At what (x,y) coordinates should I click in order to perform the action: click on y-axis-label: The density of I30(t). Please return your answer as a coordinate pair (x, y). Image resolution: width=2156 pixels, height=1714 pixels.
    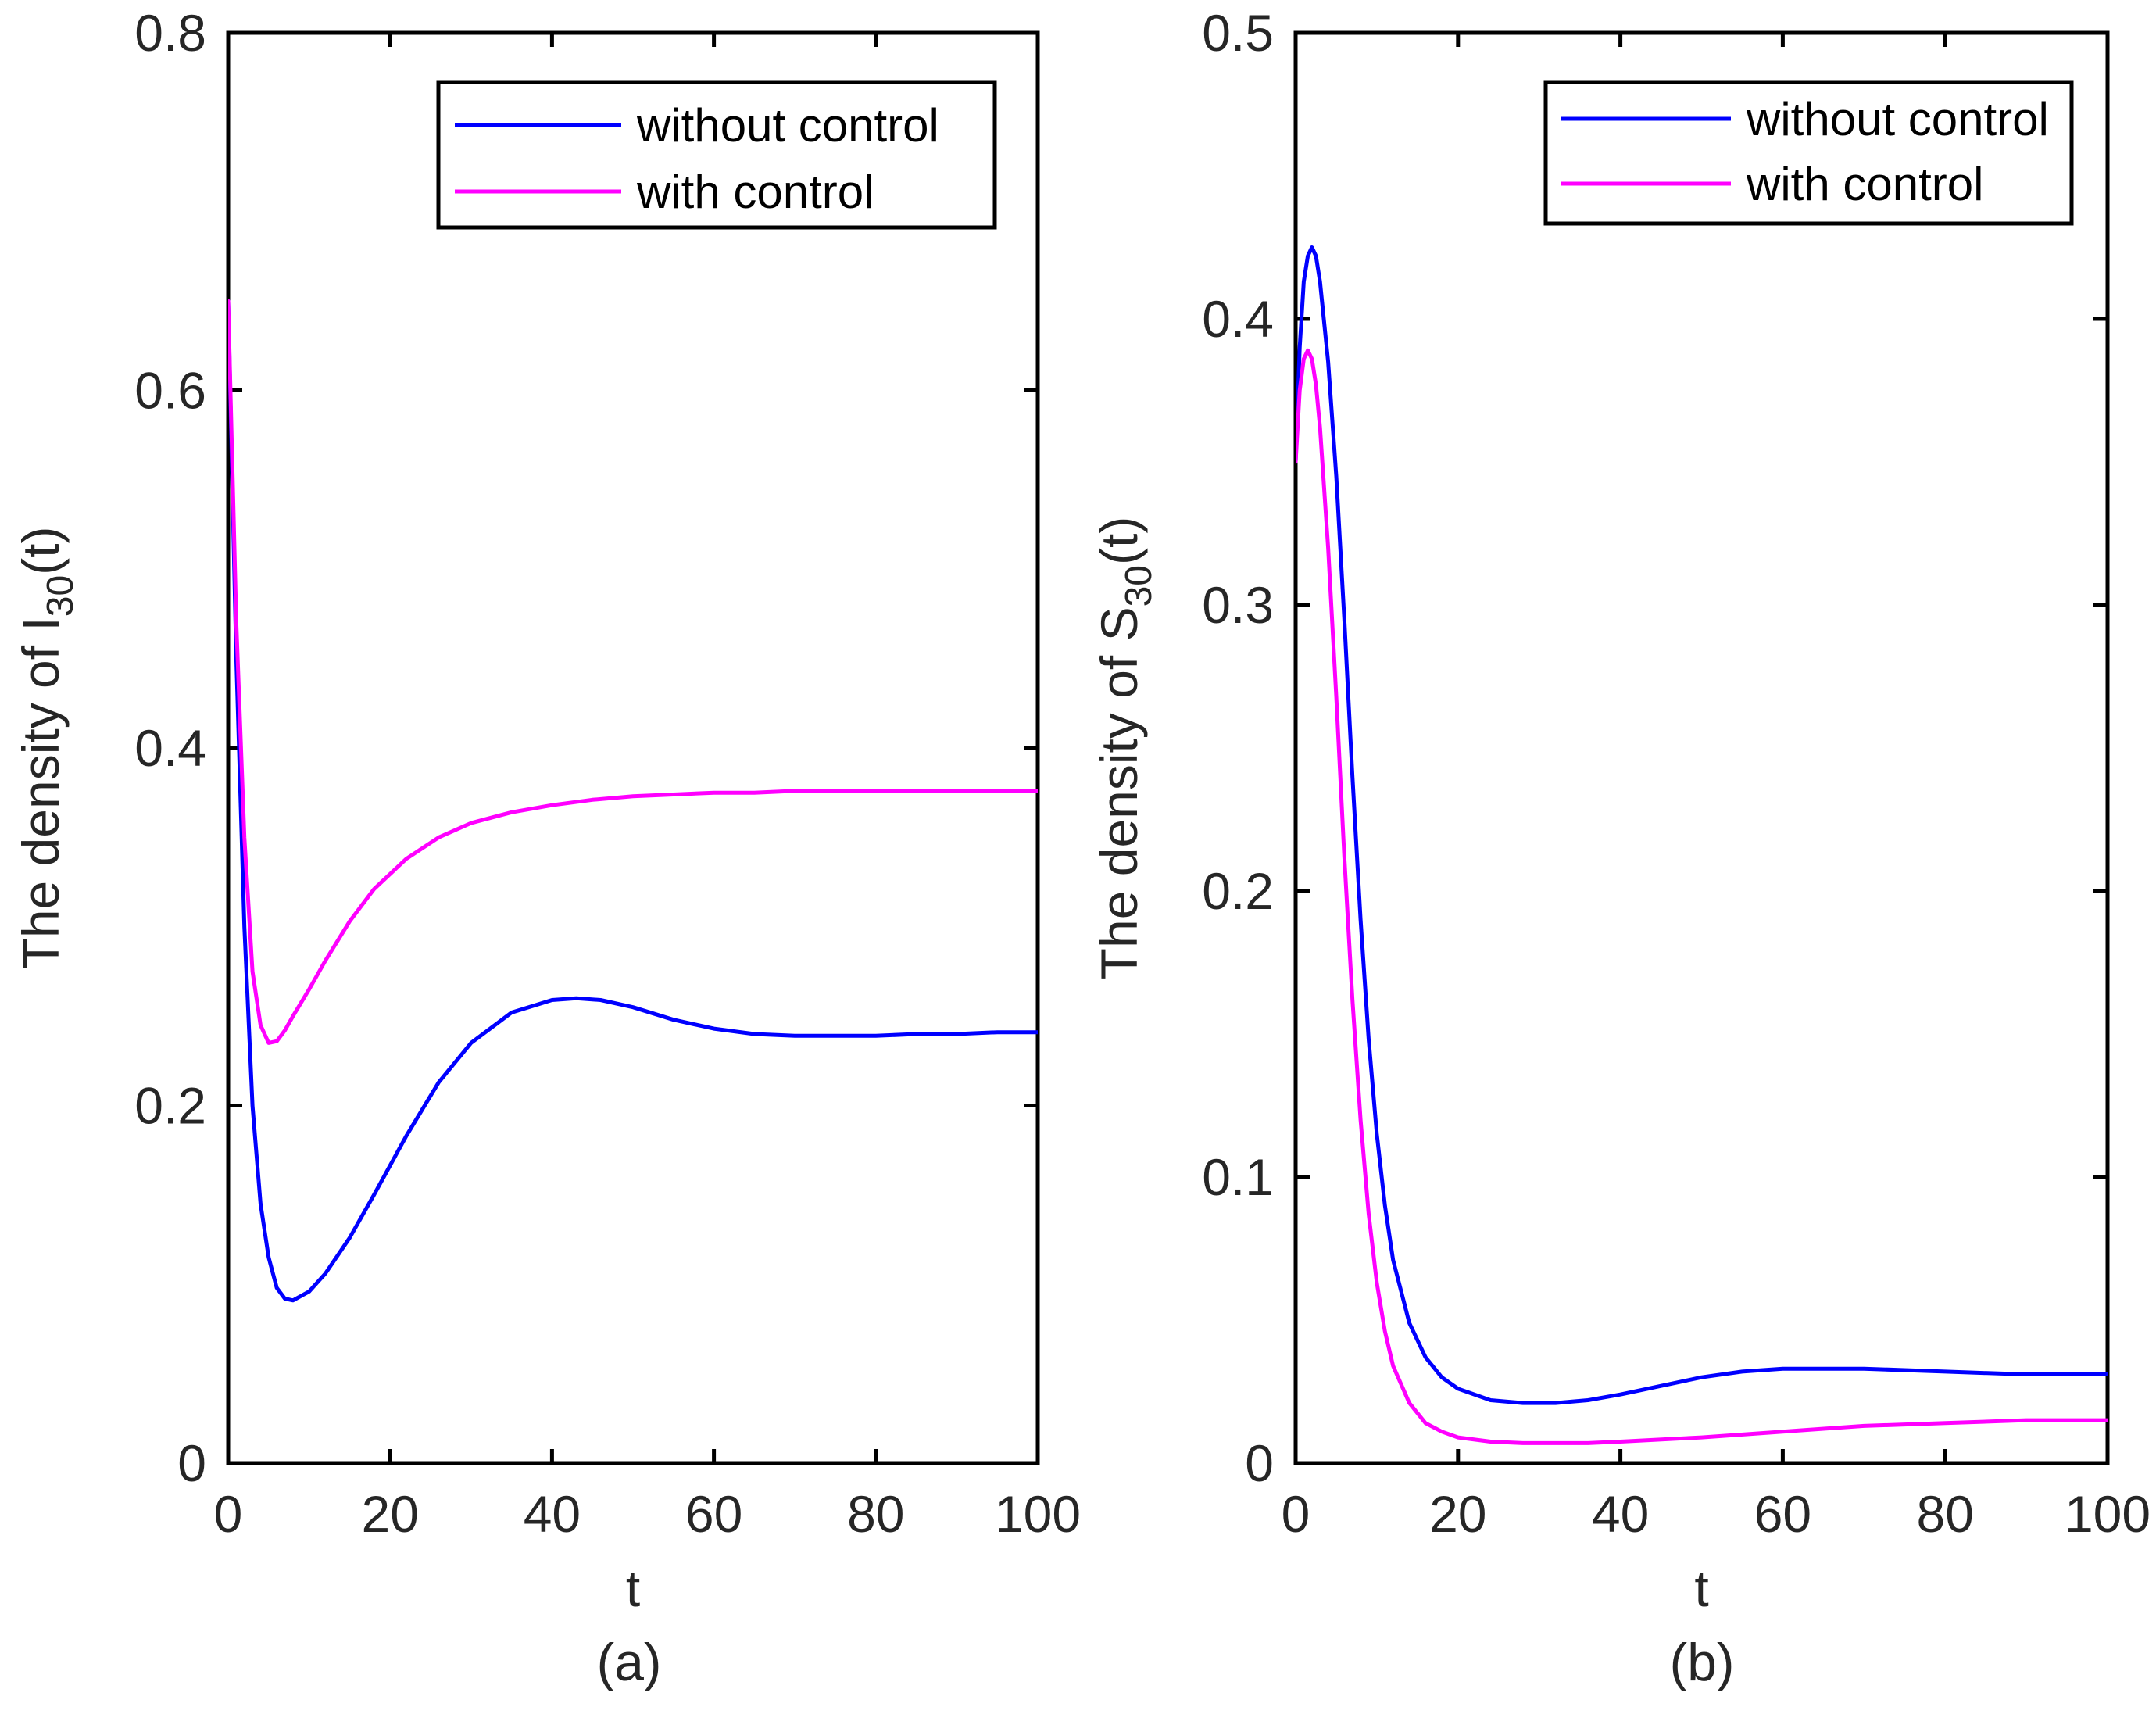
    Looking at the image, I should click on (46, 748).